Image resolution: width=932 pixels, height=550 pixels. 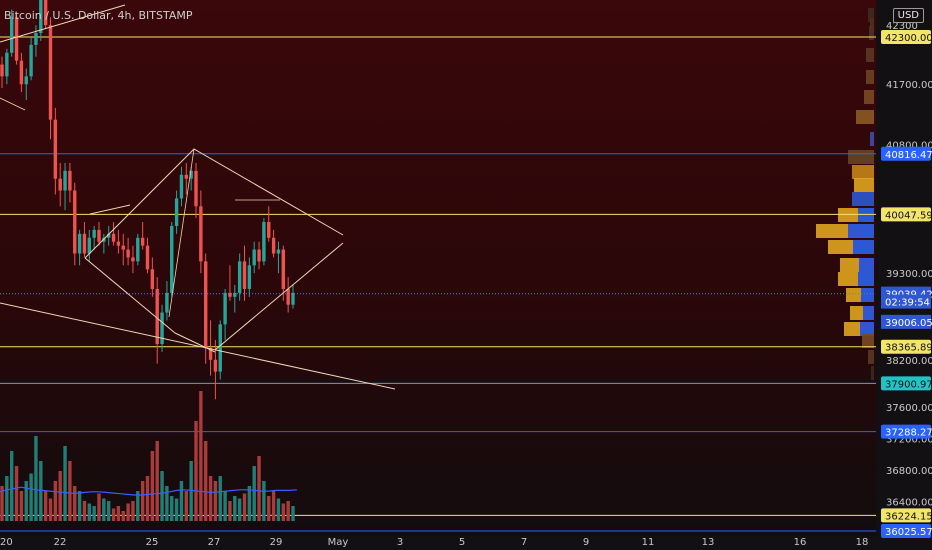 I want to click on volume-moving-average, so click(x=149, y=491).